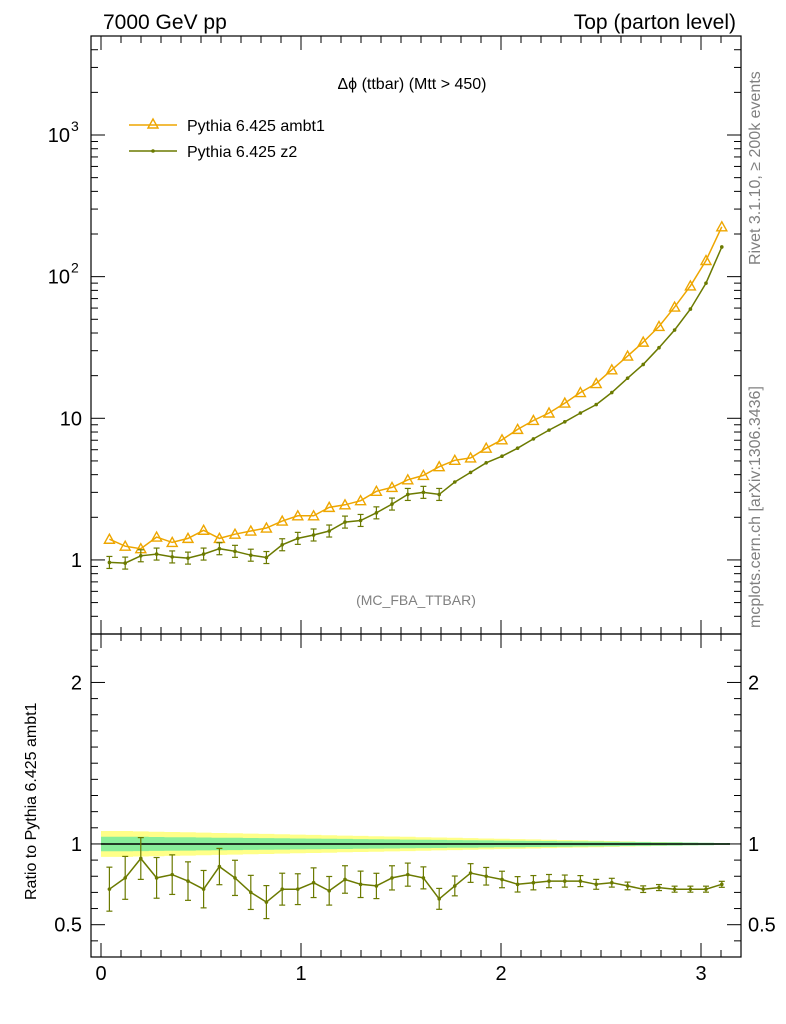  I want to click on ratio-x-tick-label: 0, so click(100, 974).